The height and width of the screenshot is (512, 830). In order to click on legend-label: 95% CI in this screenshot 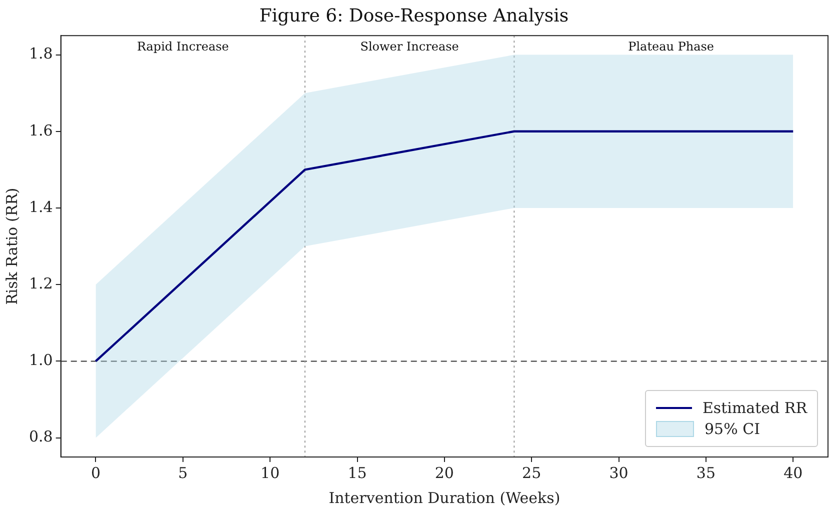, I will do `click(732, 429)`.